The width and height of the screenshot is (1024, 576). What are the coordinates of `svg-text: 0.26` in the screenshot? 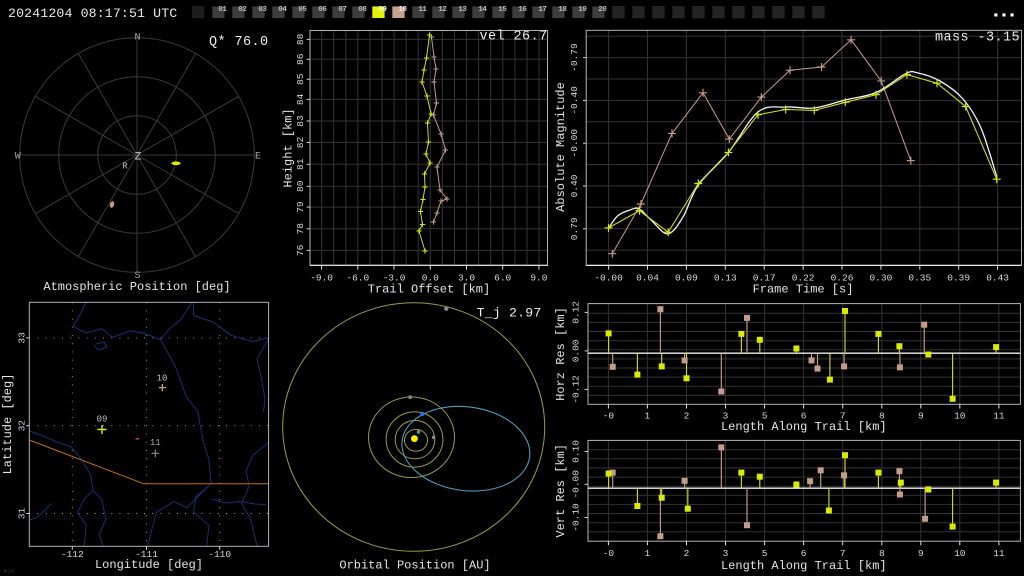 It's located at (842, 277).